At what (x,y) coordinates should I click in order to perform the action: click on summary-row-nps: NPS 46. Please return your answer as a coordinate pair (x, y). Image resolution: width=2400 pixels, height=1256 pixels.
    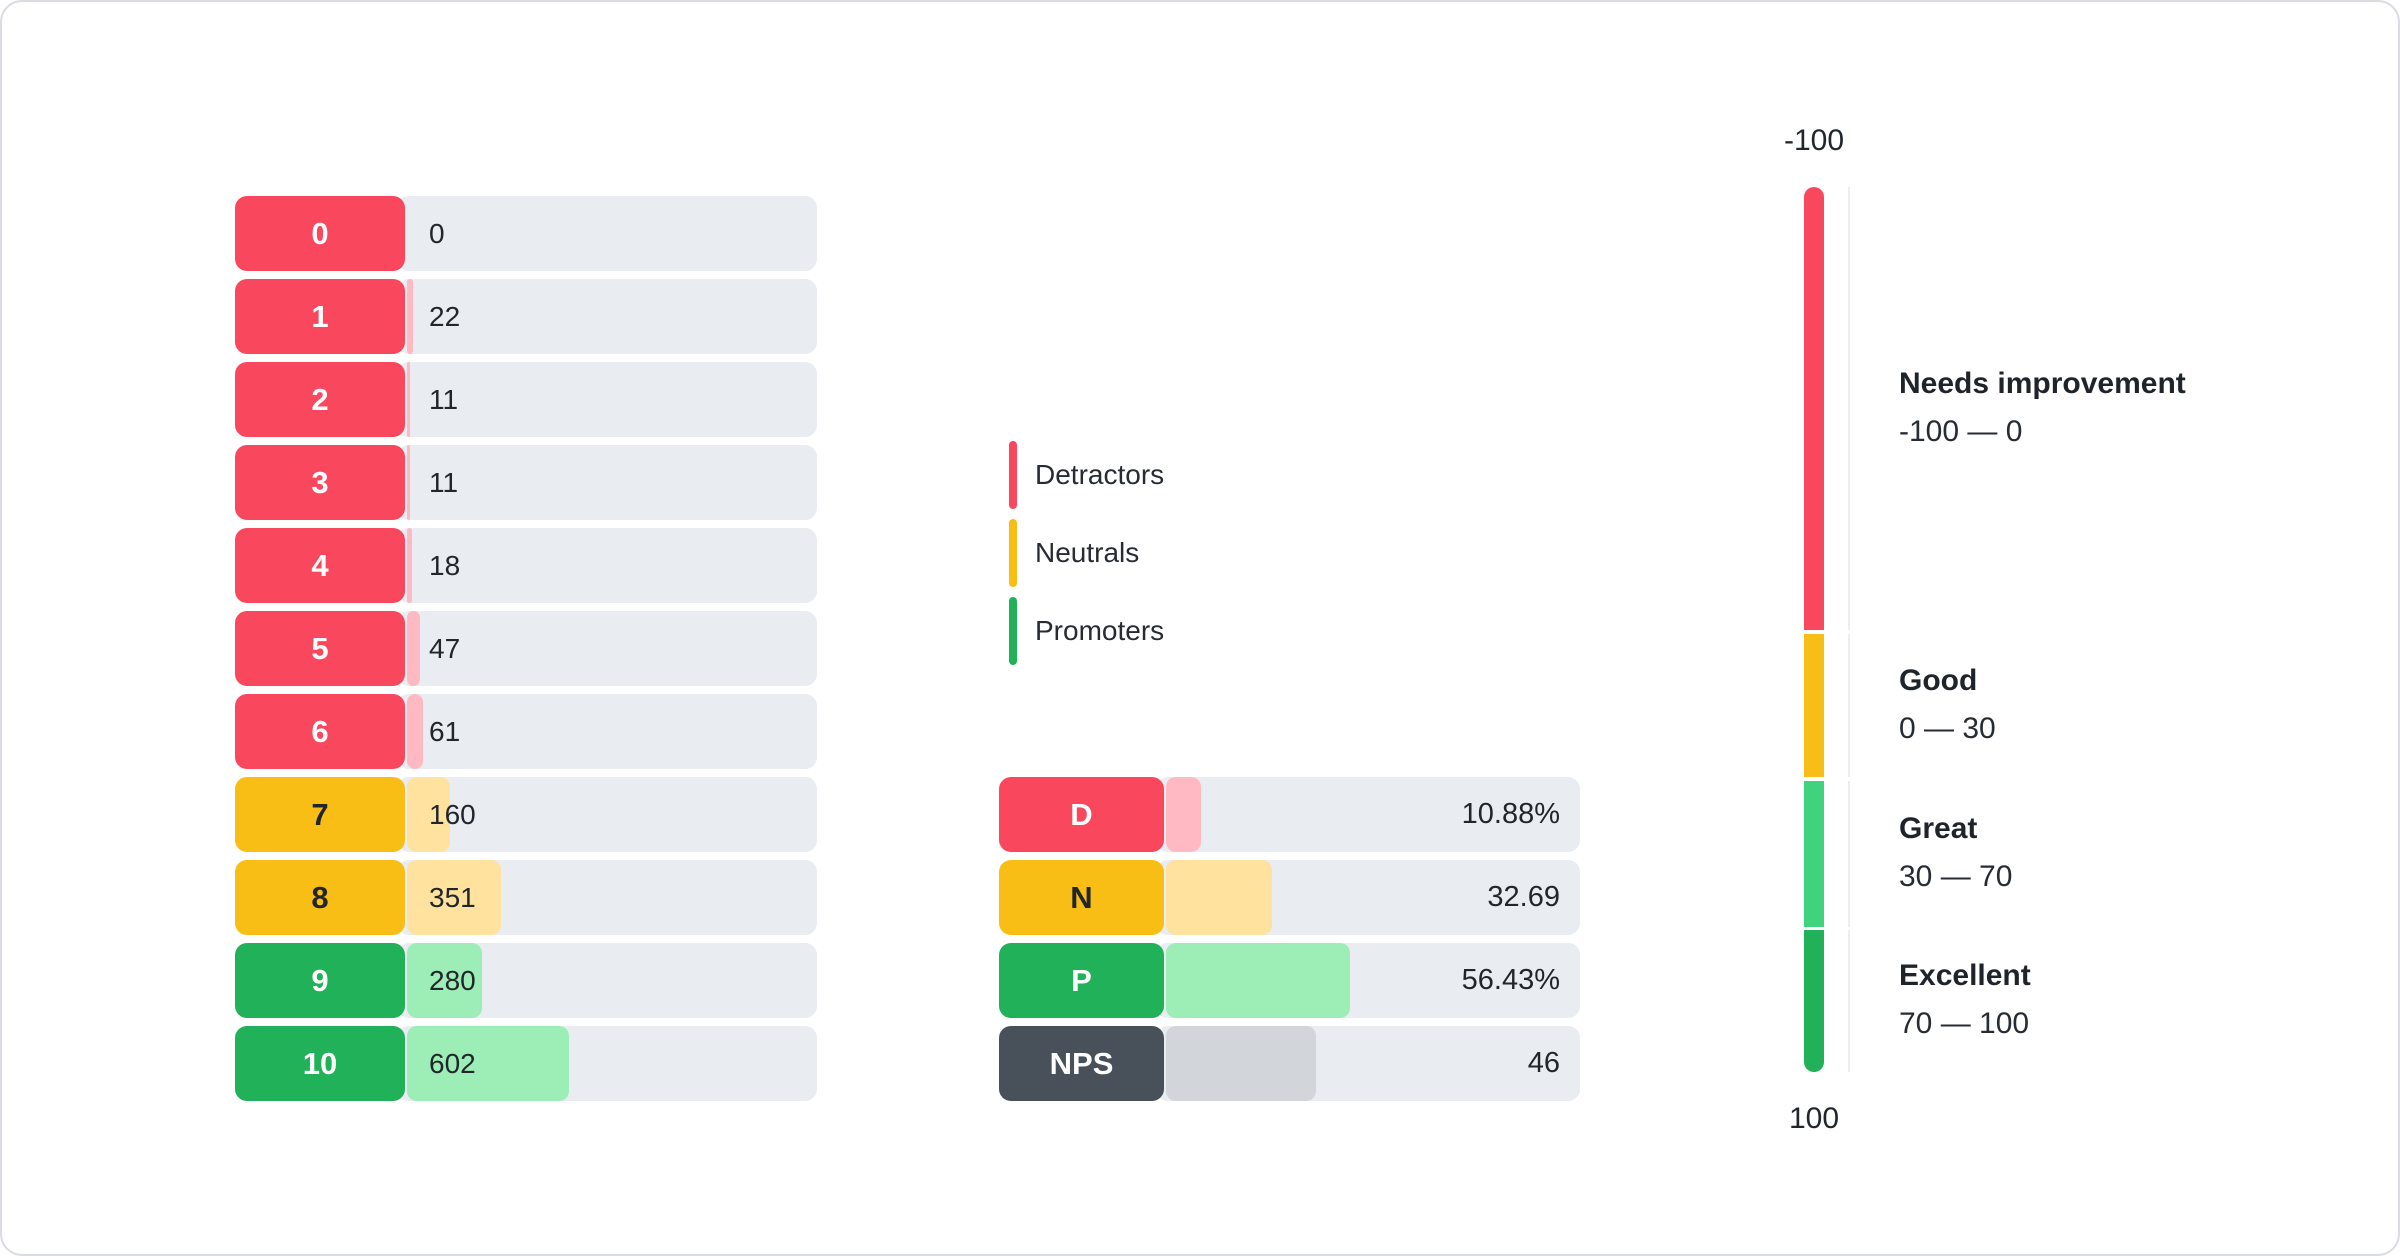
    Looking at the image, I should click on (1289, 1063).